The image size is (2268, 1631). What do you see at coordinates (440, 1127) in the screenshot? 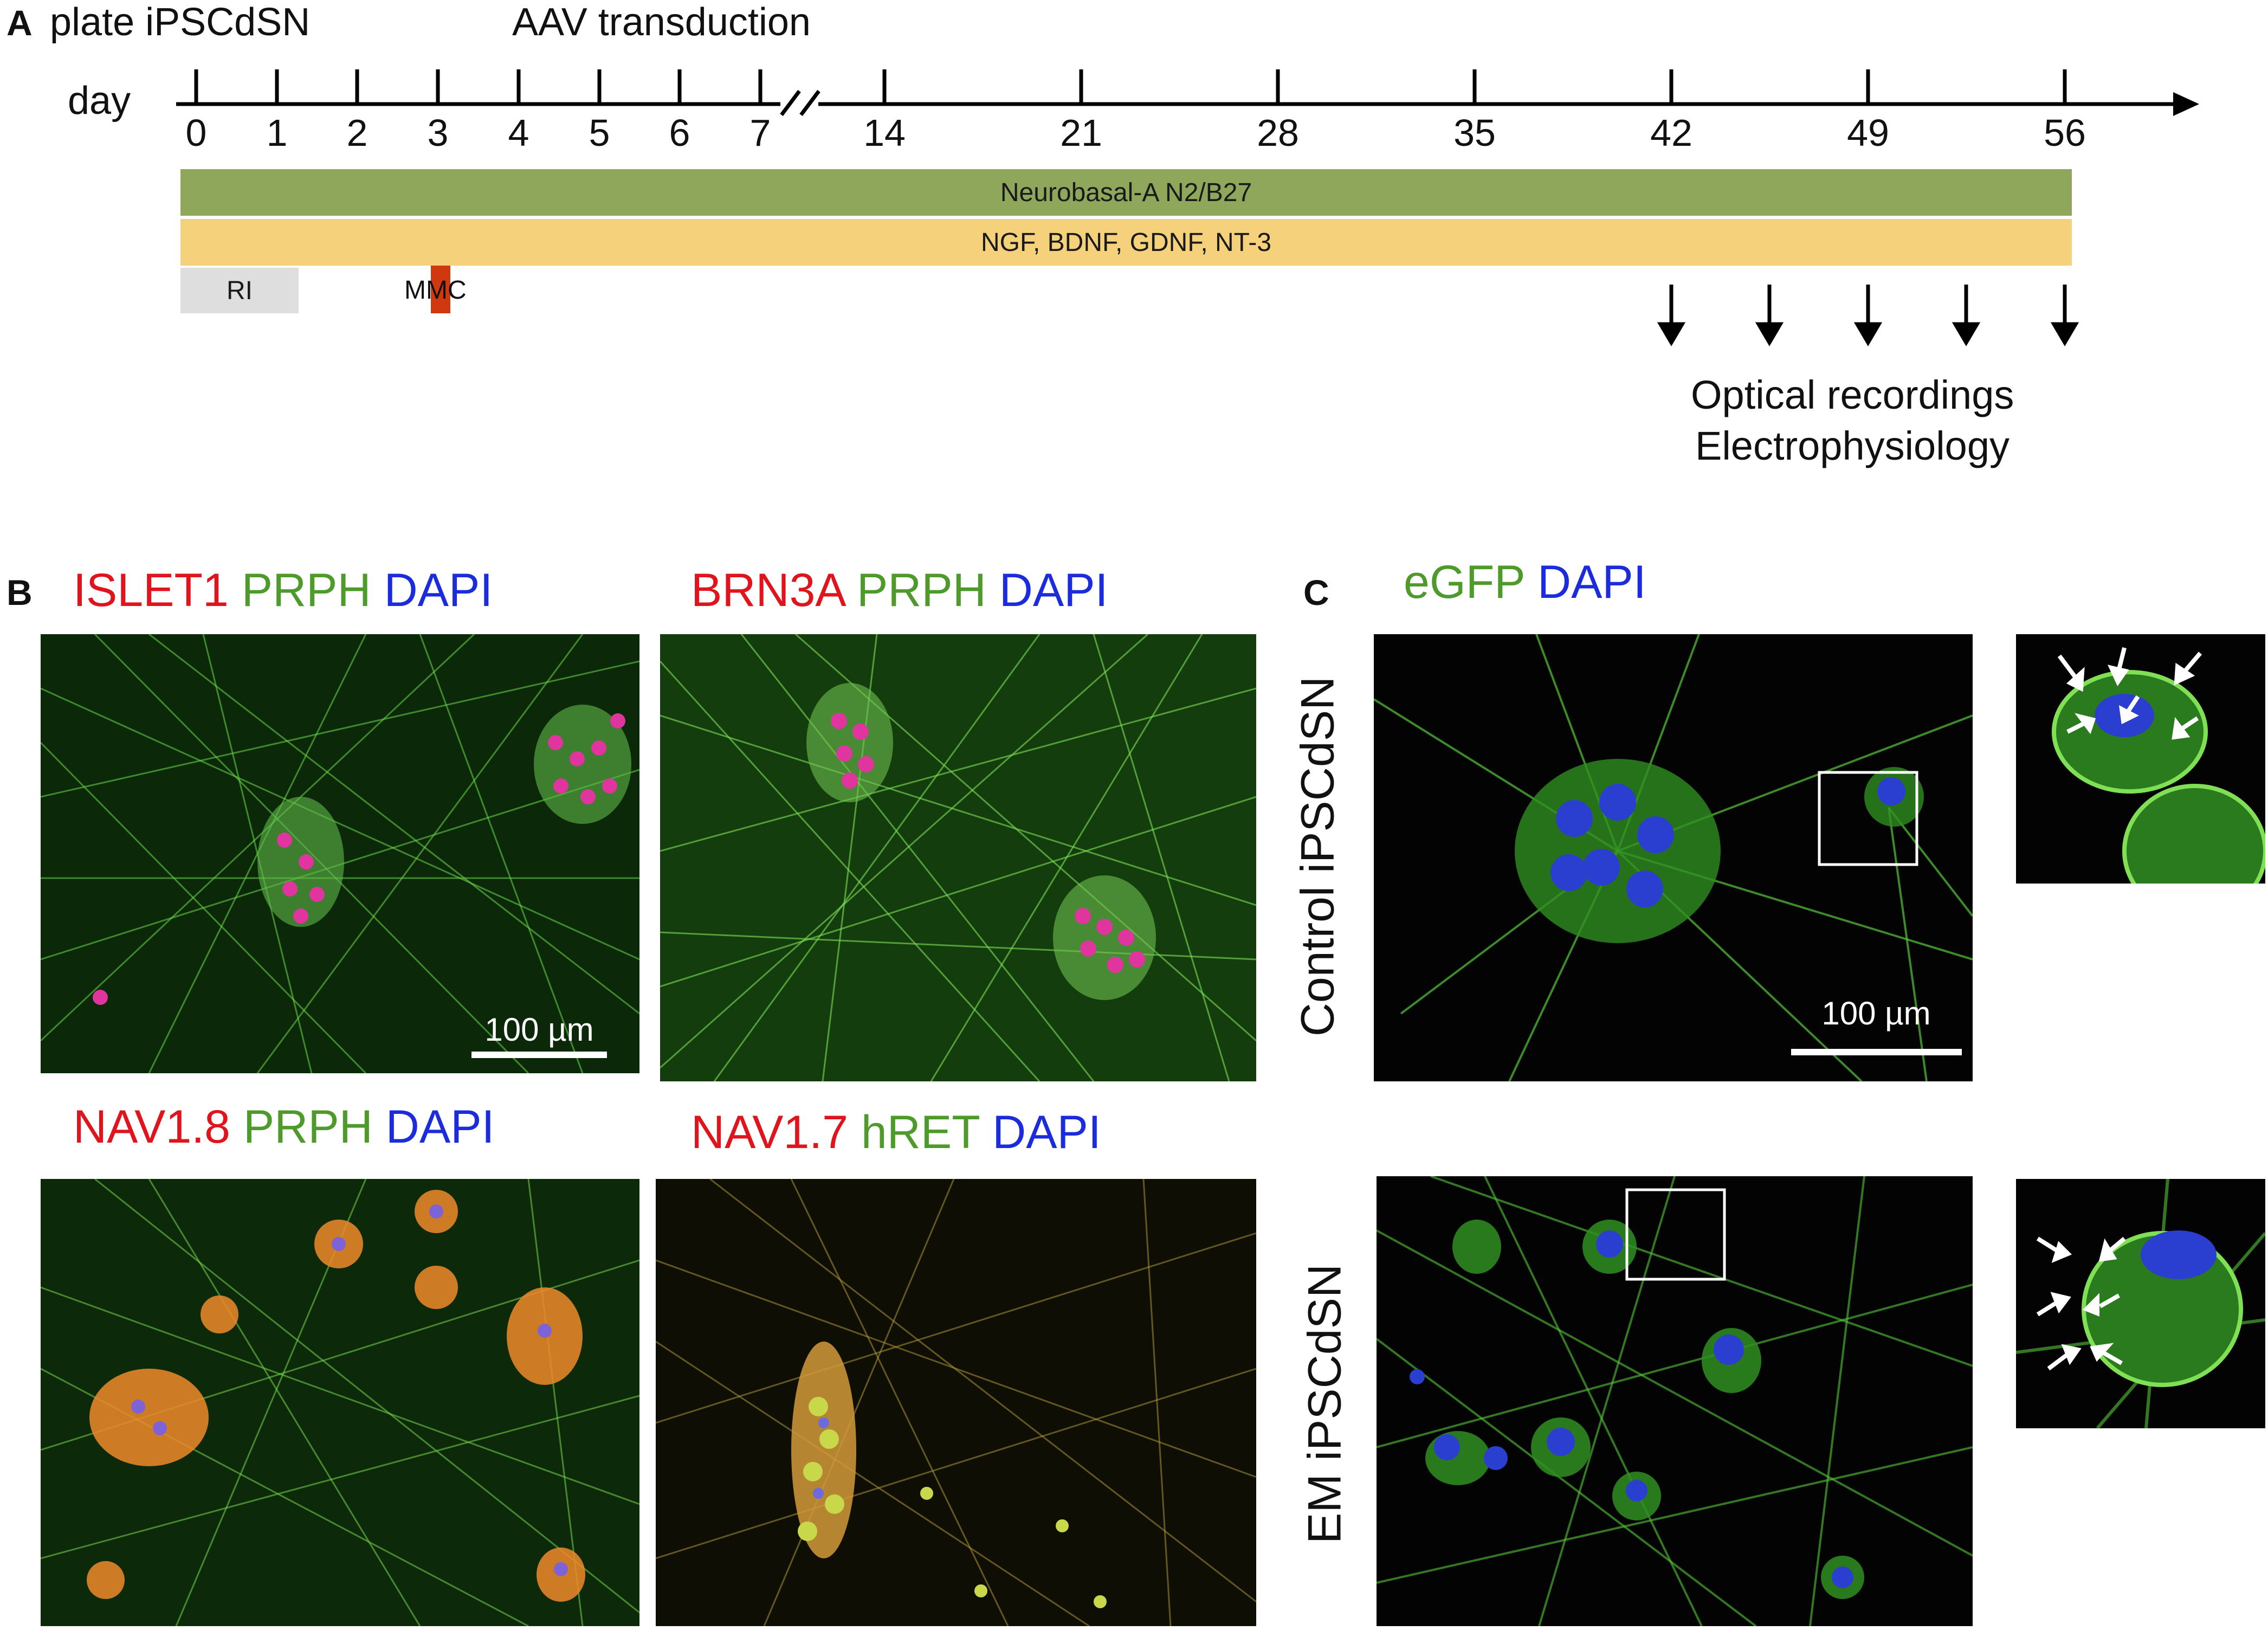
I see `img3-stain-3: DAPI` at bounding box center [440, 1127].